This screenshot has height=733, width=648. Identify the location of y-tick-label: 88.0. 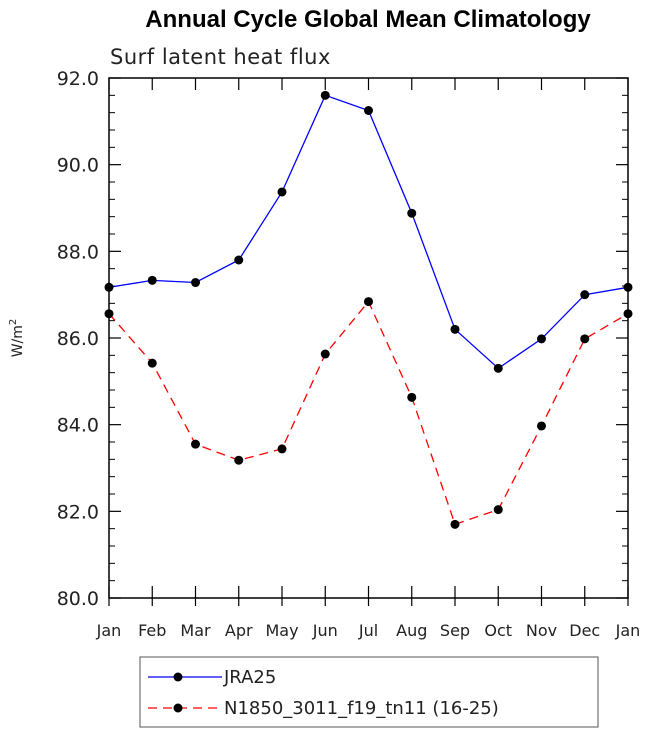
(78, 252).